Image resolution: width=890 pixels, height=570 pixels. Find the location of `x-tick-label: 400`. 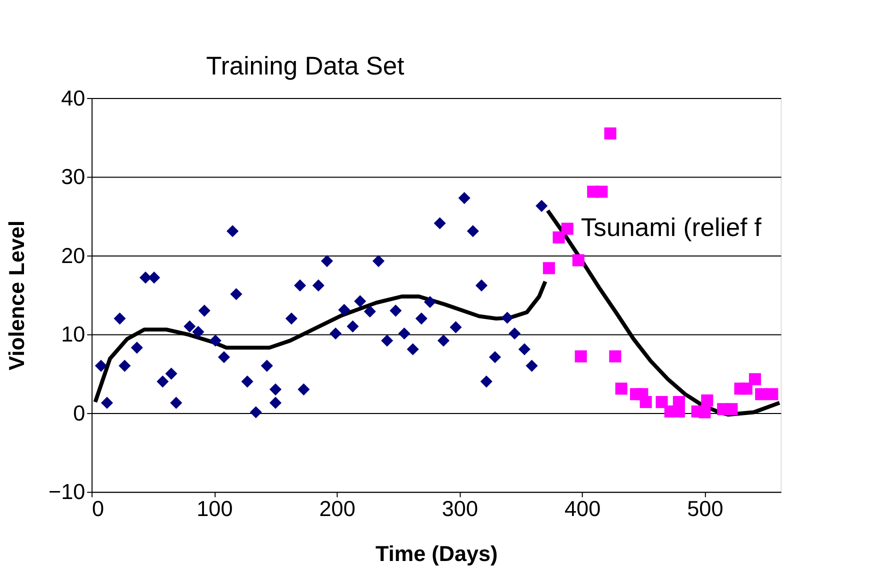

x-tick-label: 400 is located at coordinates (582, 508).